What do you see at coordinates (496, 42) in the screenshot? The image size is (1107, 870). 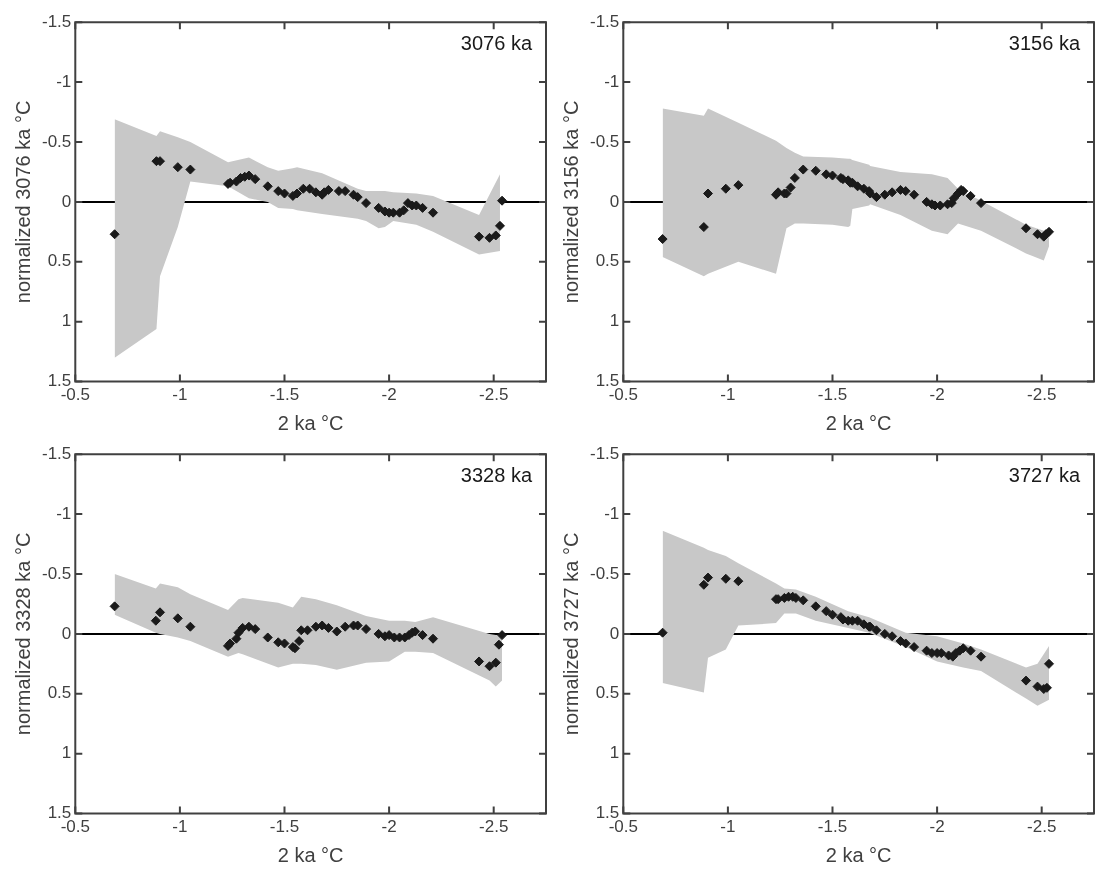 I see `annotation: 3076 ka` at bounding box center [496, 42].